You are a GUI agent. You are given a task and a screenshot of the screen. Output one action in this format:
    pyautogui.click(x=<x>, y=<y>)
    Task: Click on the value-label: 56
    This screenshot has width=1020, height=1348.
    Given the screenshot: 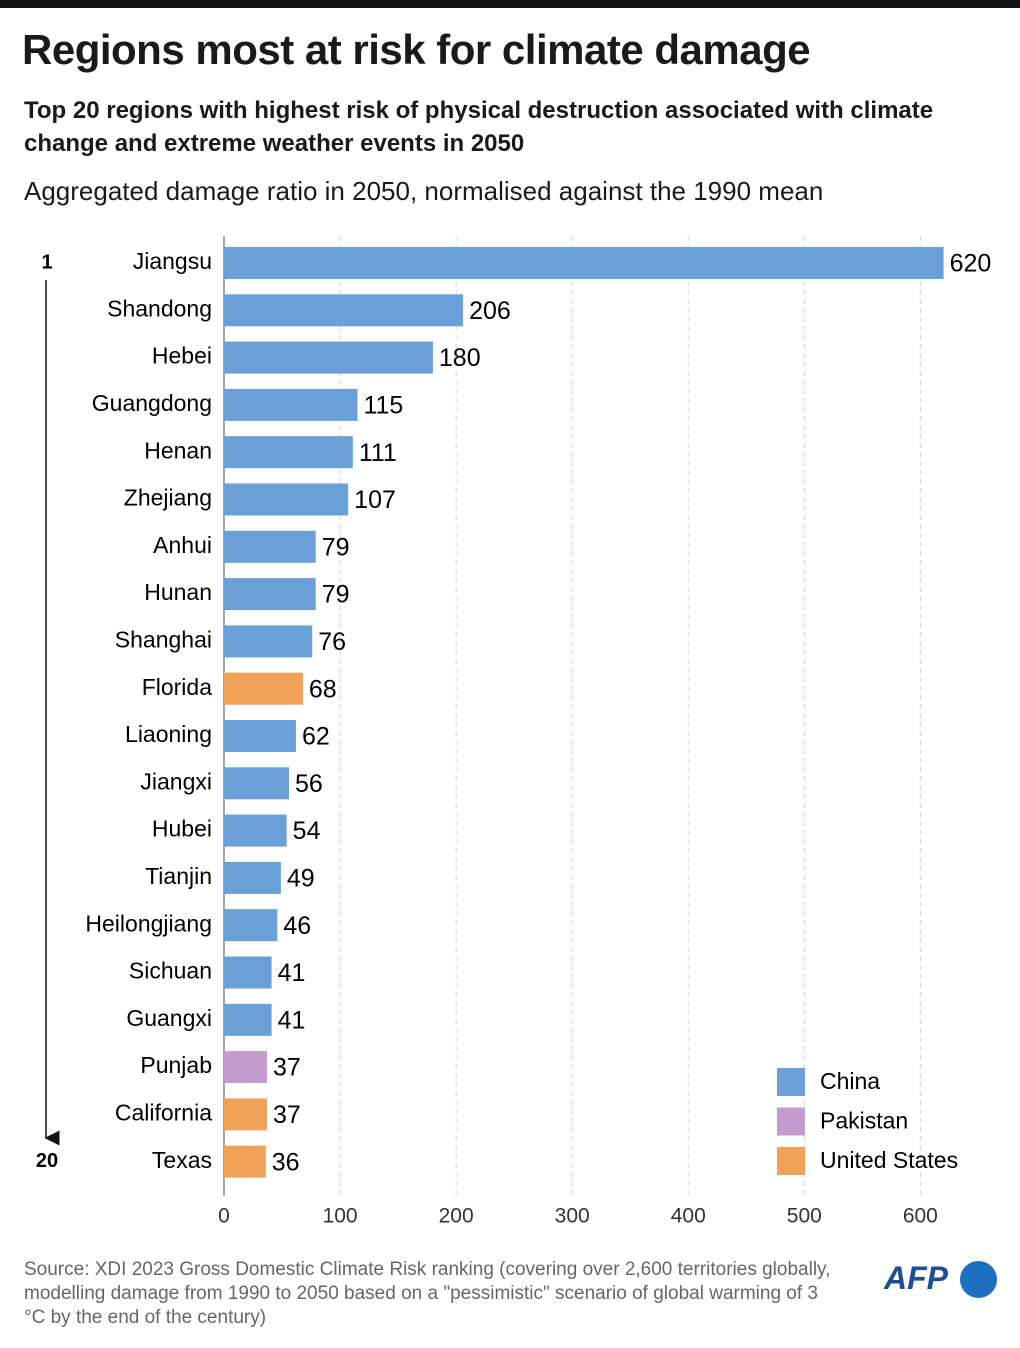 What is the action you would take?
    pyautogui.click(x=309, y=784)
    